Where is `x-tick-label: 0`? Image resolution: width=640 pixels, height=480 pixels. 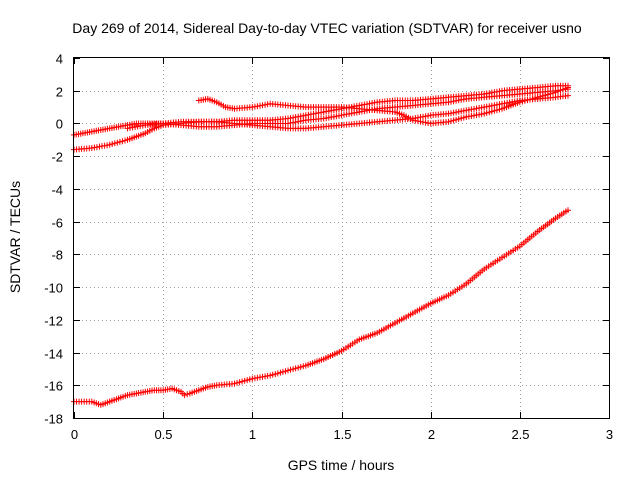
x-tick-label: 0 is located at coordinates (74, 434).